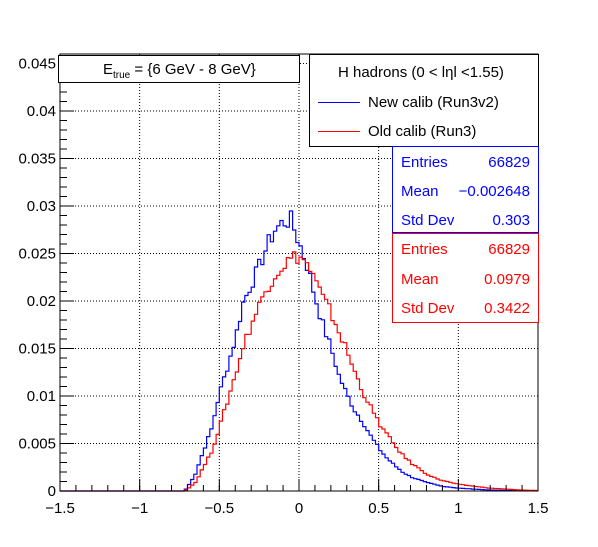  I want to click on x-tick-label: −1, so click(139, 508).